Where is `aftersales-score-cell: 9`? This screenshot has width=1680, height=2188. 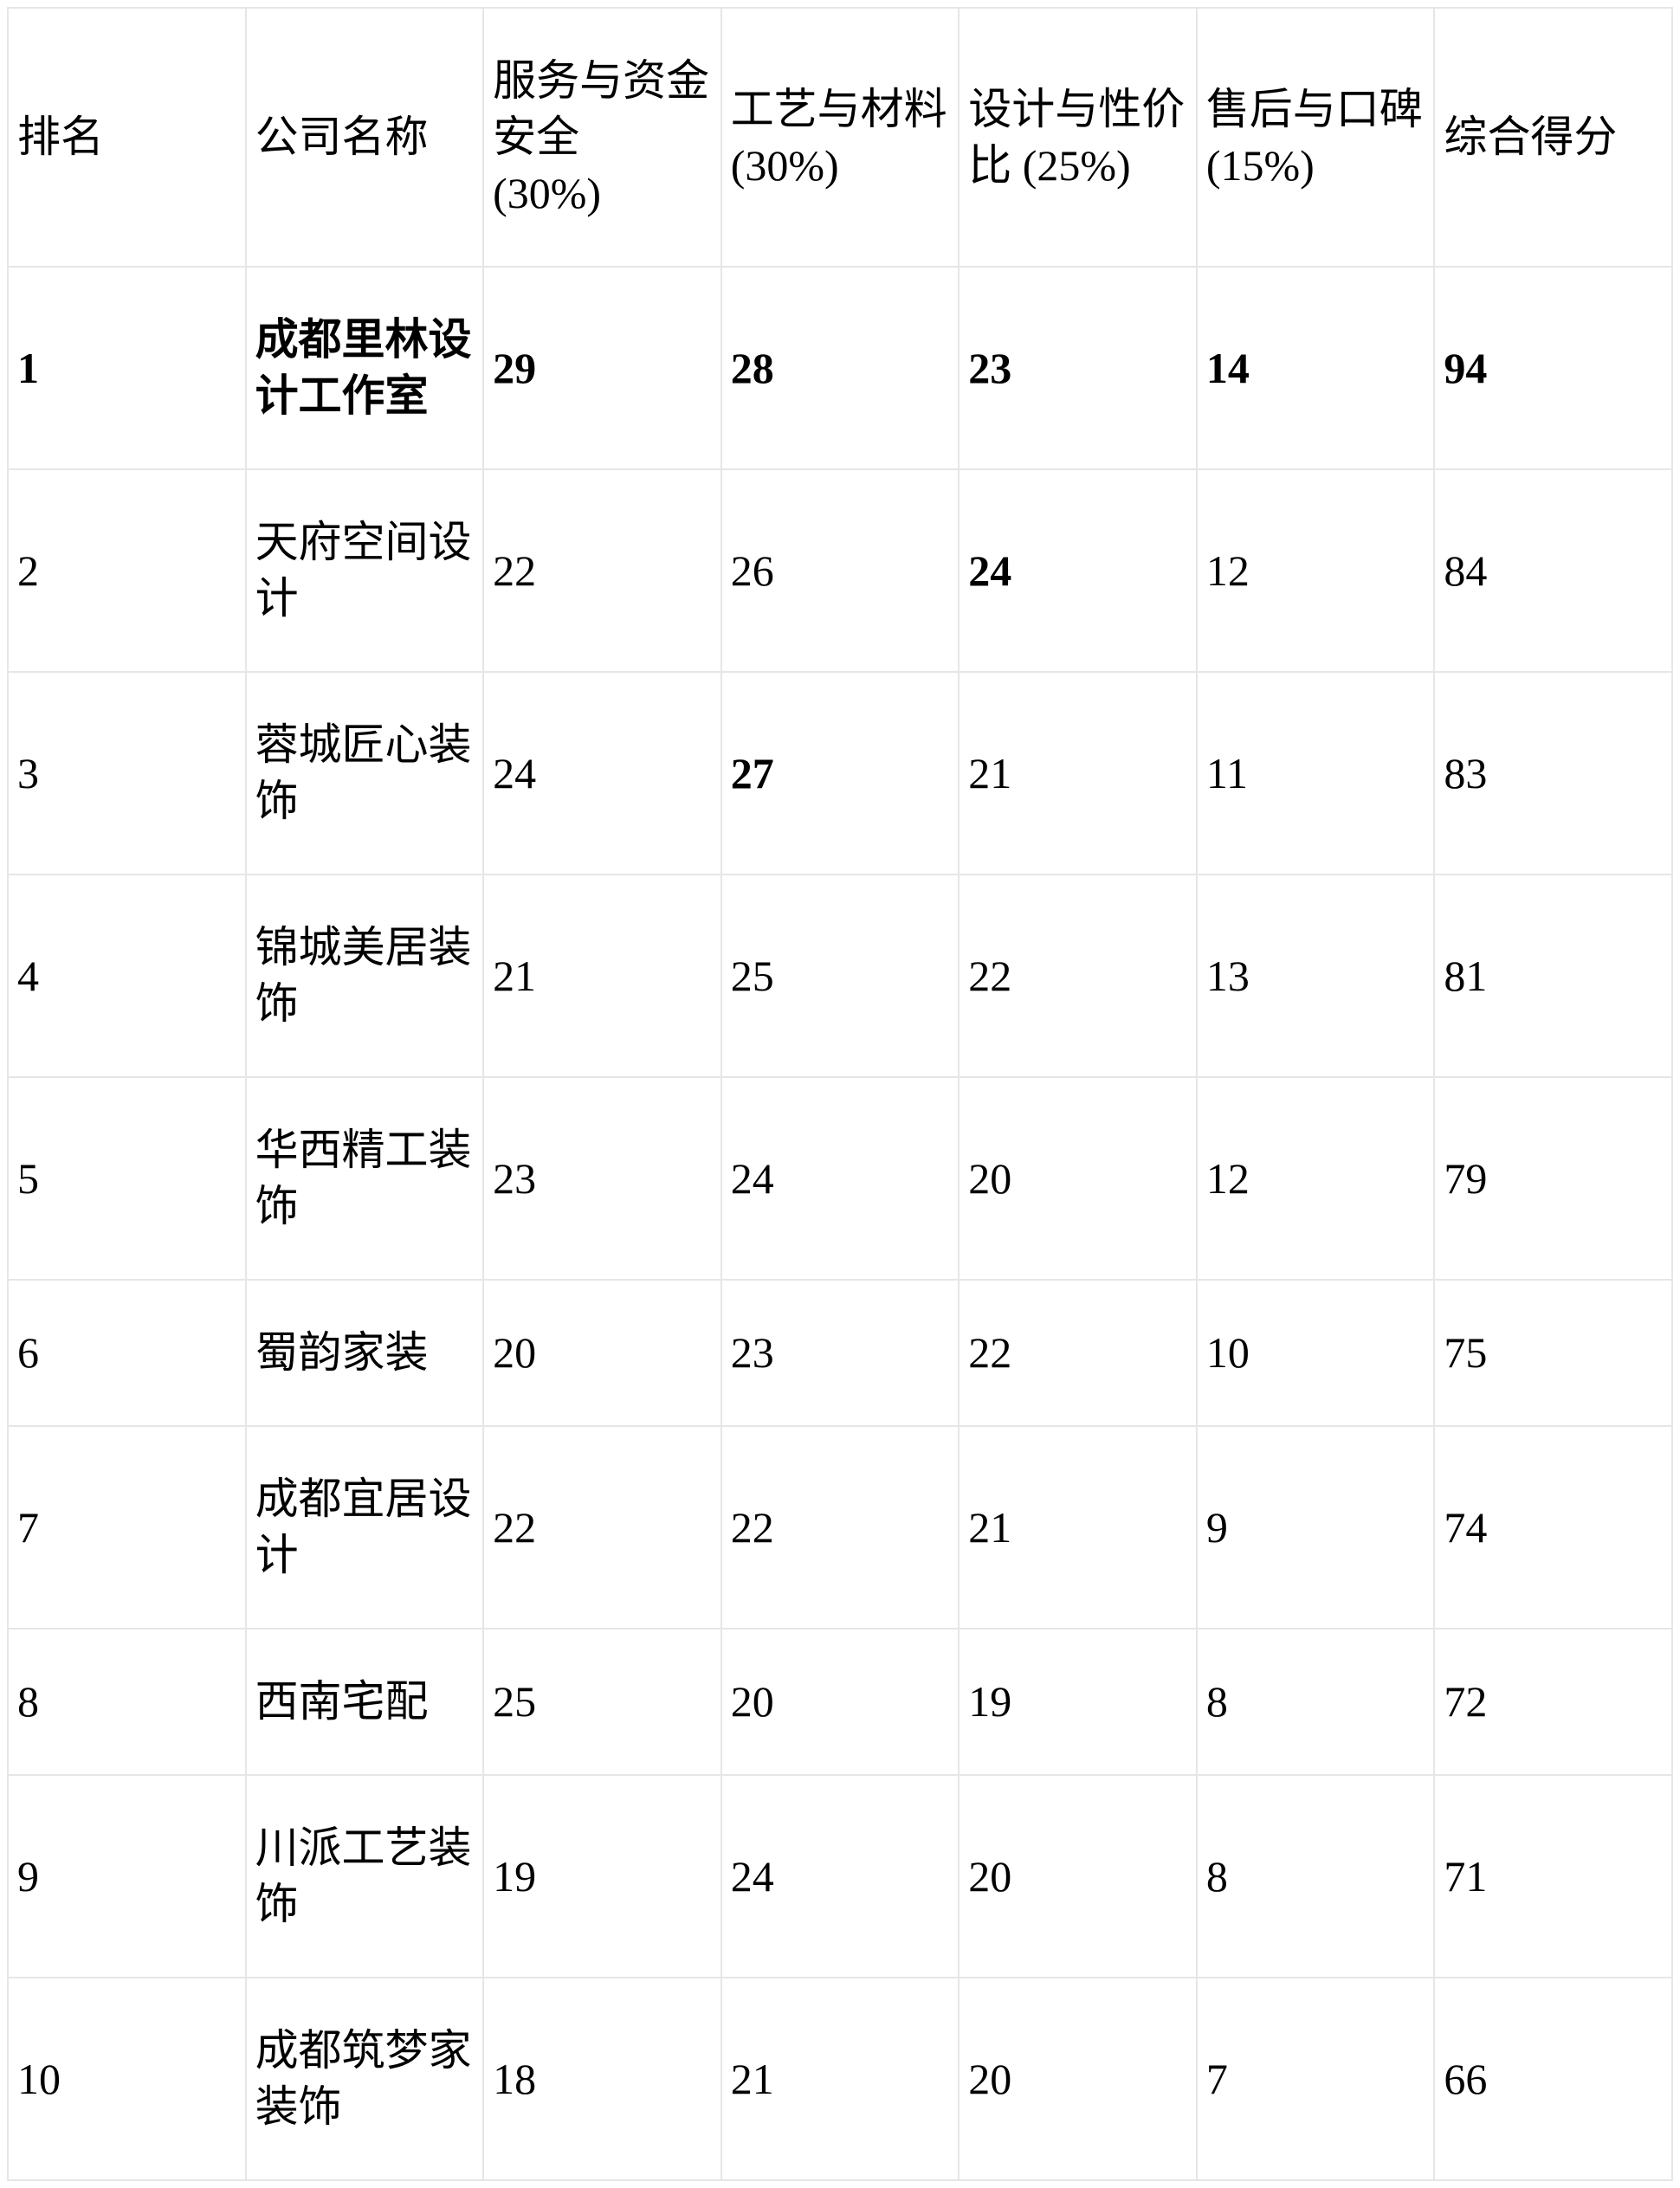 aftersales-score-cell: 9 is located at coordinates (1315, 1527).